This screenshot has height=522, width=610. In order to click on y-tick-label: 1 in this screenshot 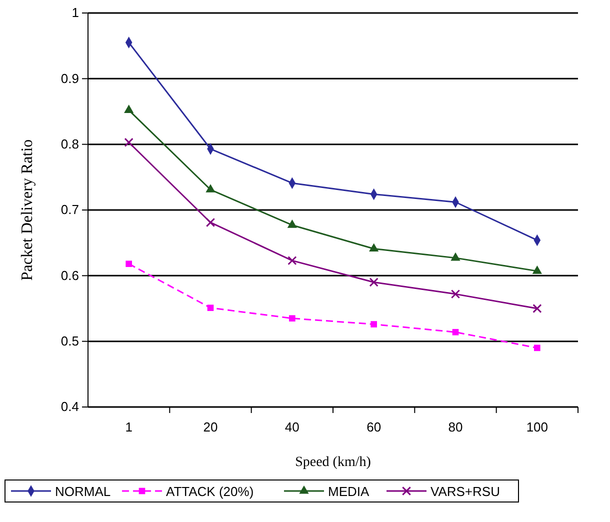, I will do `click(75, 12)`.